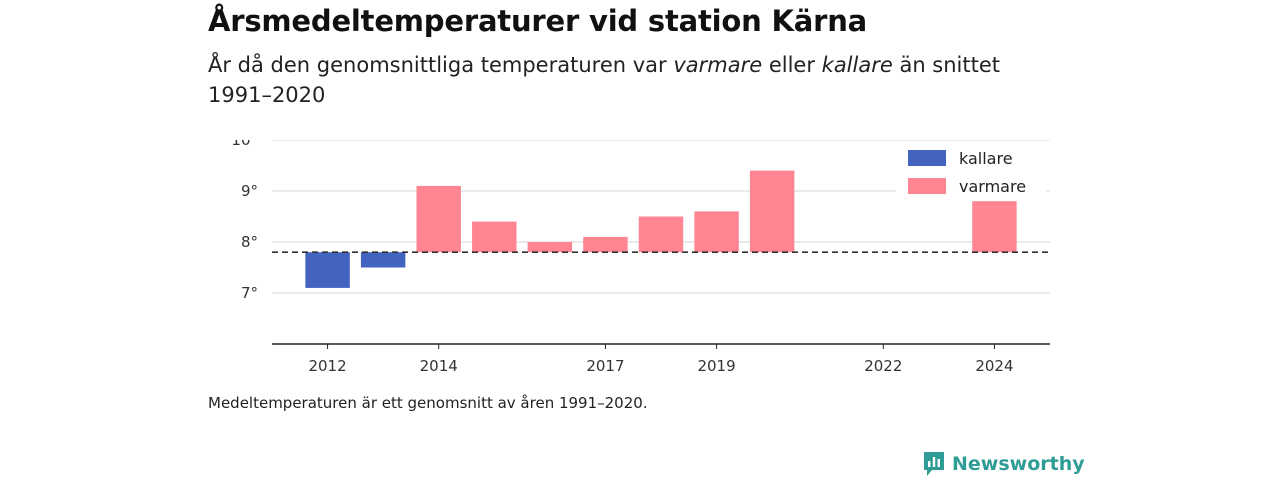 The width and height of the screenshot is (1280, 480). I want to click on legend-swatch-kallare, so click(927, 158).